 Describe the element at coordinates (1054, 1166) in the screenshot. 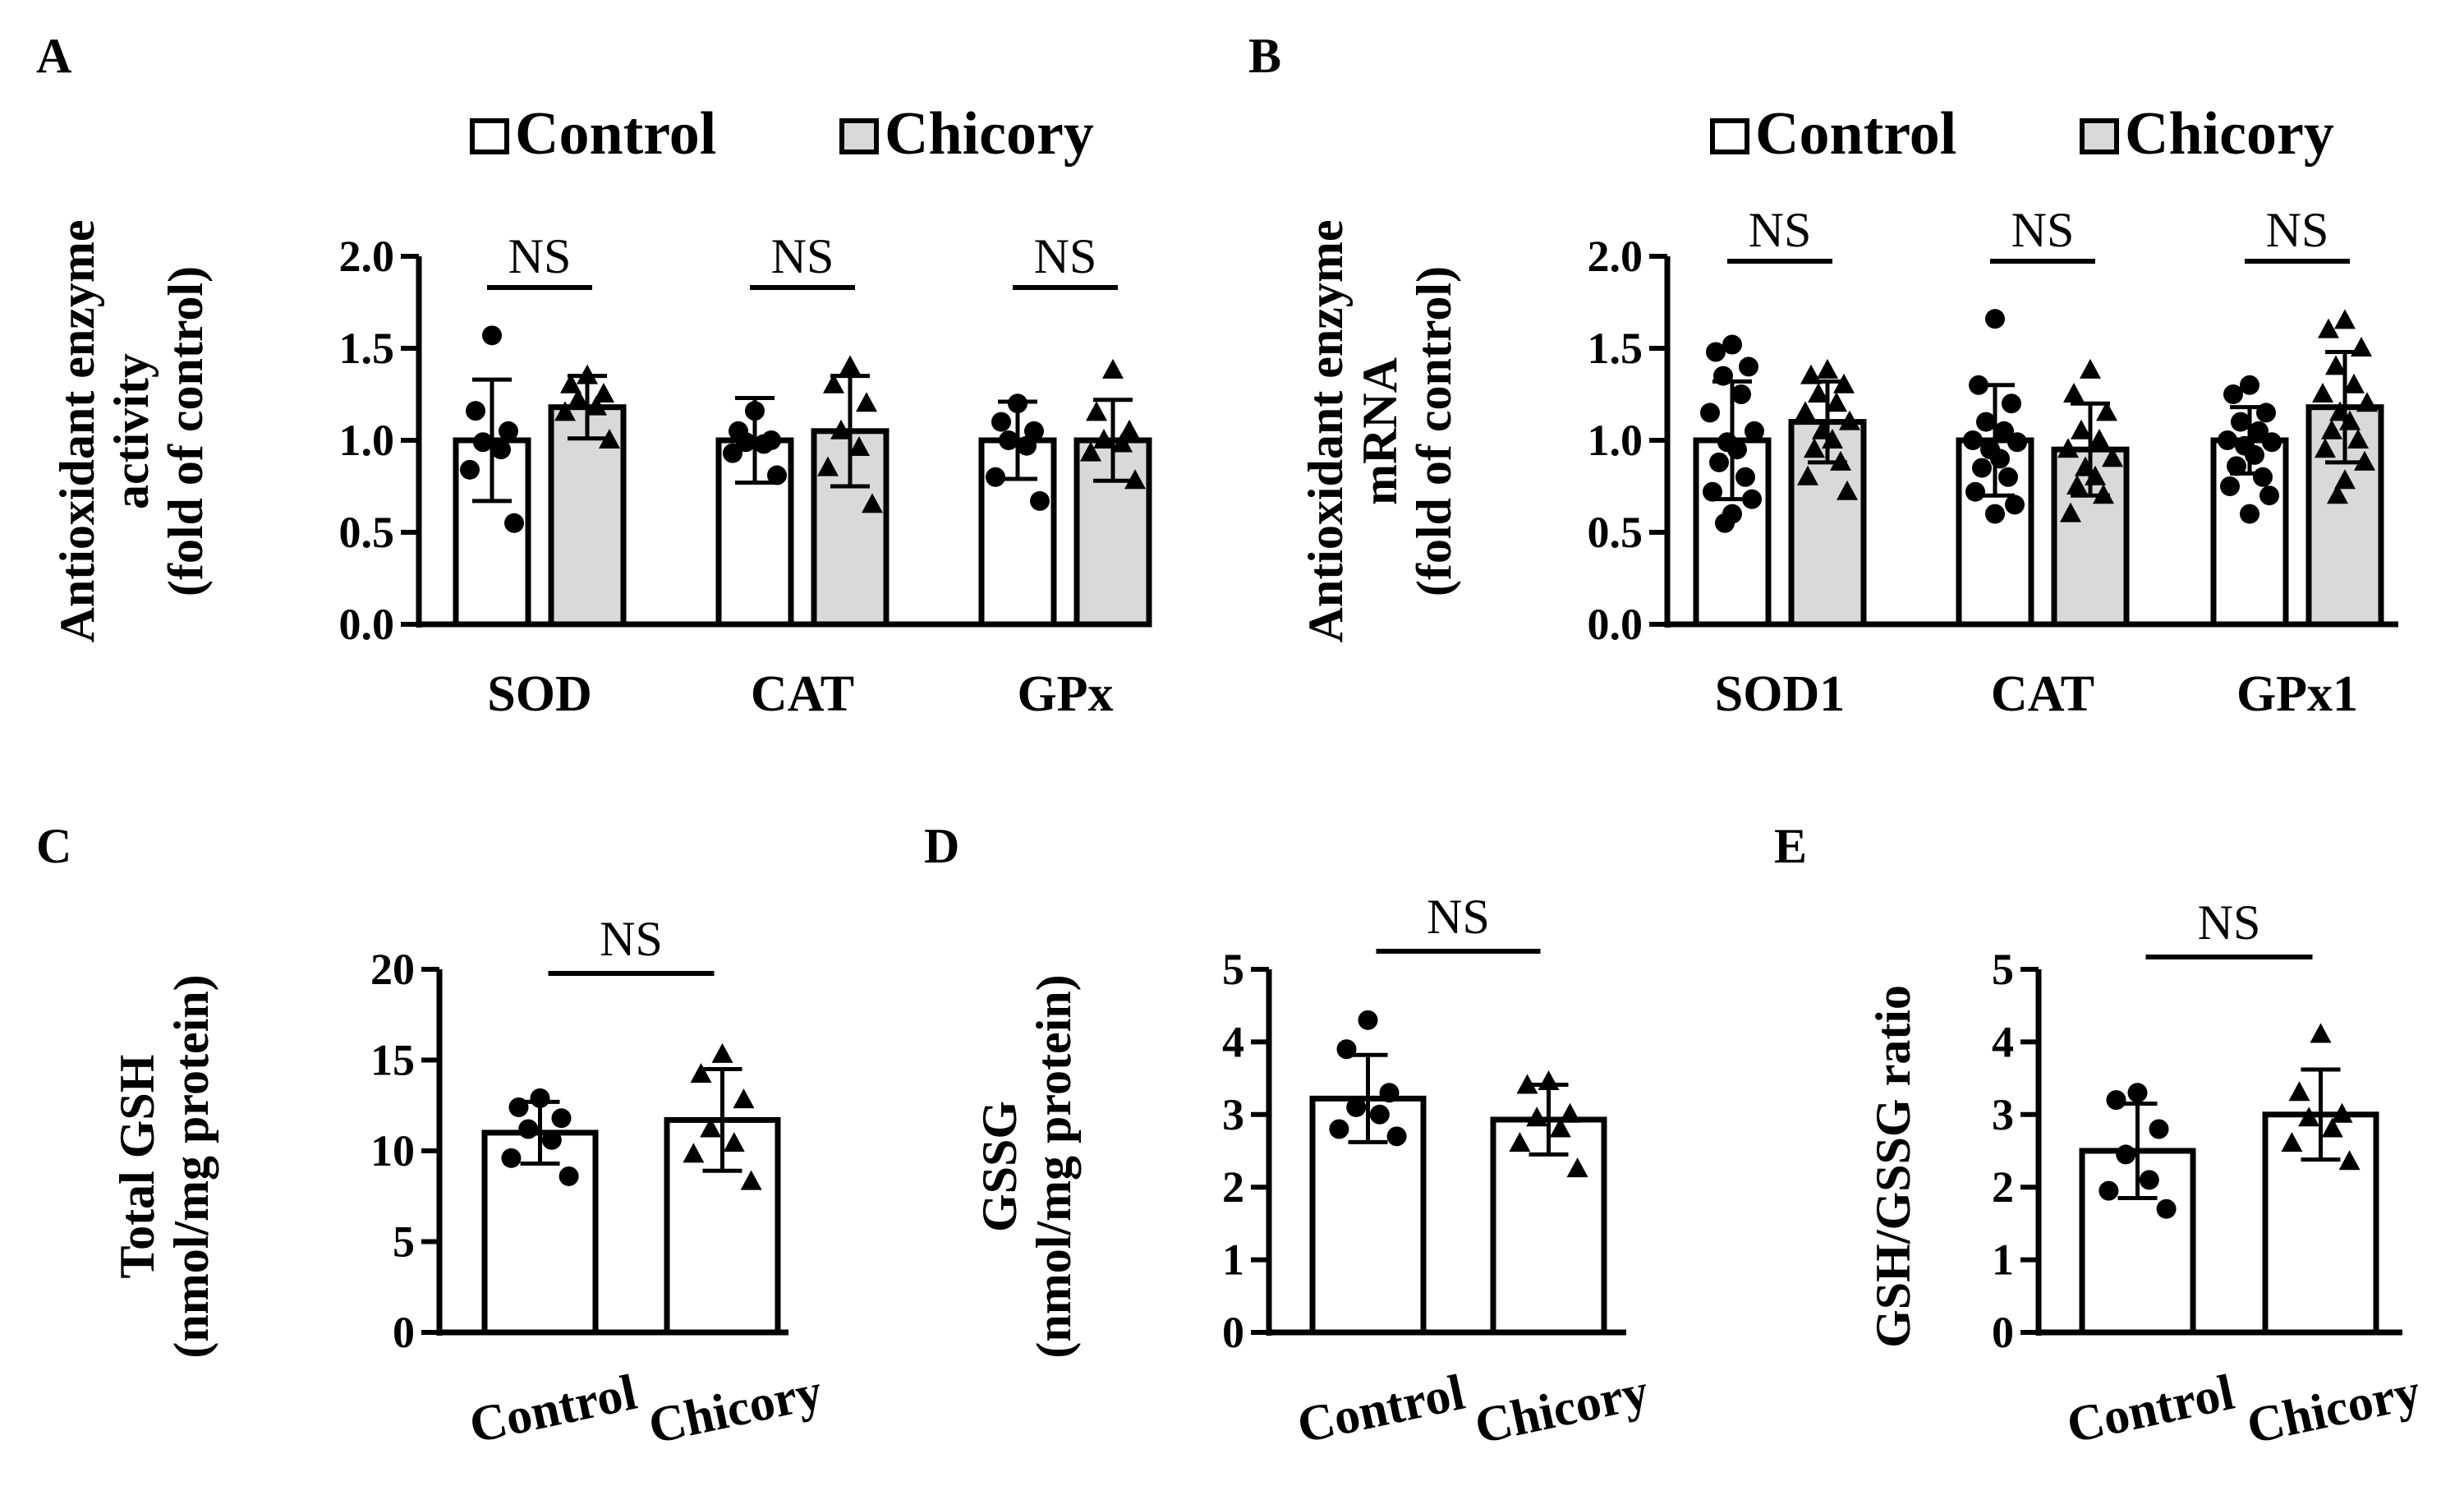

I see `y-axis-label: (nmol/mg protein)` at that location.